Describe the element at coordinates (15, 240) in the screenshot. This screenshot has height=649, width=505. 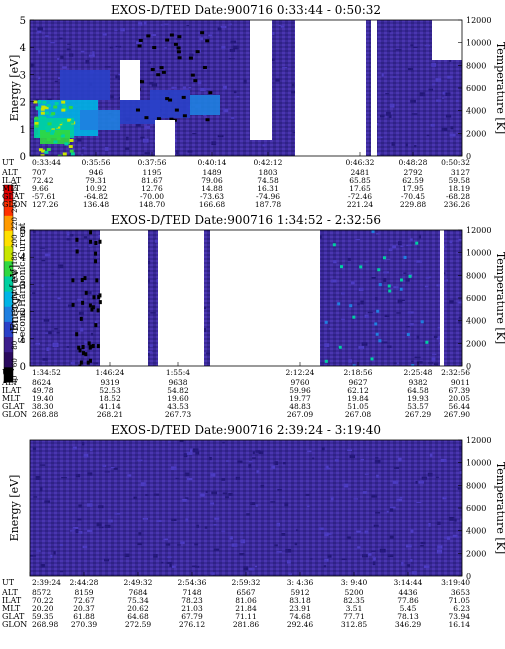
I see `colorbar-tick-label: 200` at that location.